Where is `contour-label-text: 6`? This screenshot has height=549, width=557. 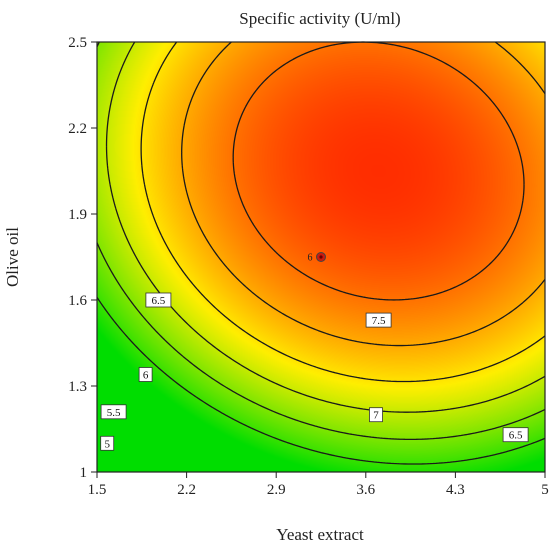
contour-label-text: 6 is located at coordinates (146, 376).